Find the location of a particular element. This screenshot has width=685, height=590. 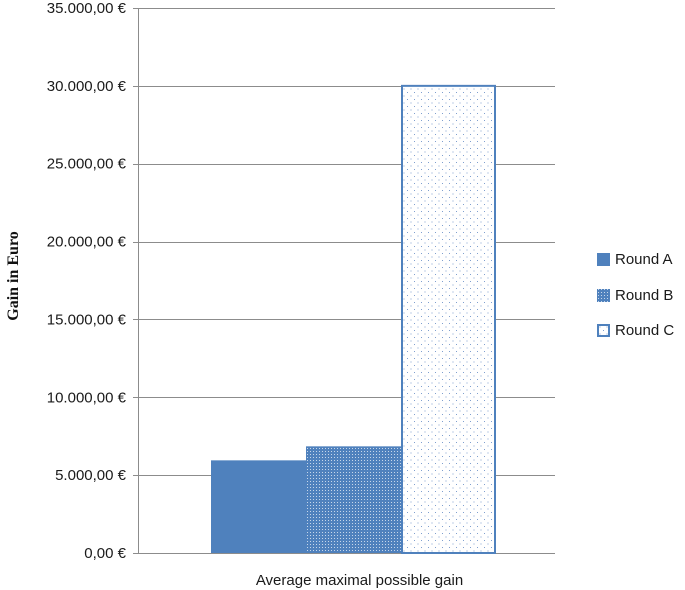

bar-round-c is located at coordinates (448, 319).